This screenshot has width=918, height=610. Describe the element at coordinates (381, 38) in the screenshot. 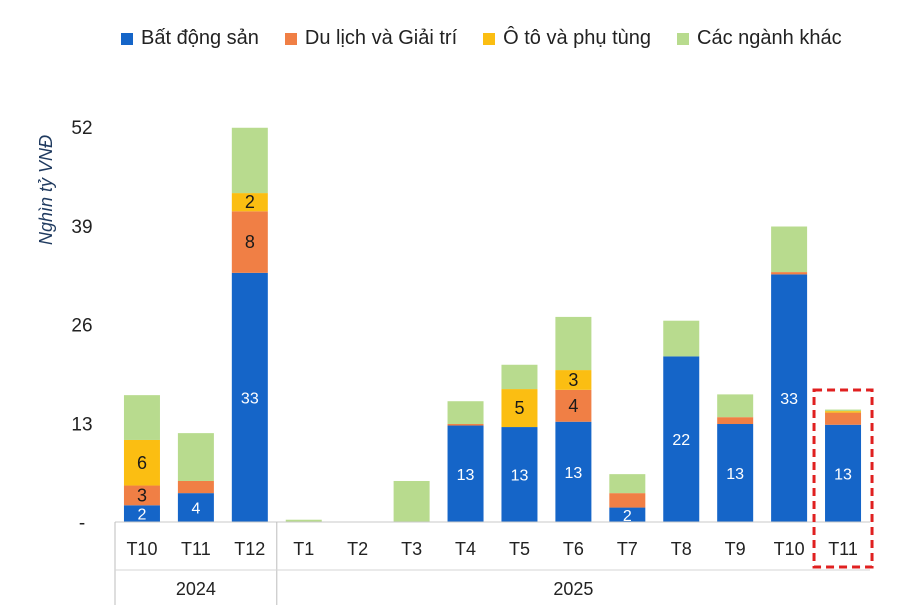

I see `legend-label: Du lịch và Giải trí` at that location.